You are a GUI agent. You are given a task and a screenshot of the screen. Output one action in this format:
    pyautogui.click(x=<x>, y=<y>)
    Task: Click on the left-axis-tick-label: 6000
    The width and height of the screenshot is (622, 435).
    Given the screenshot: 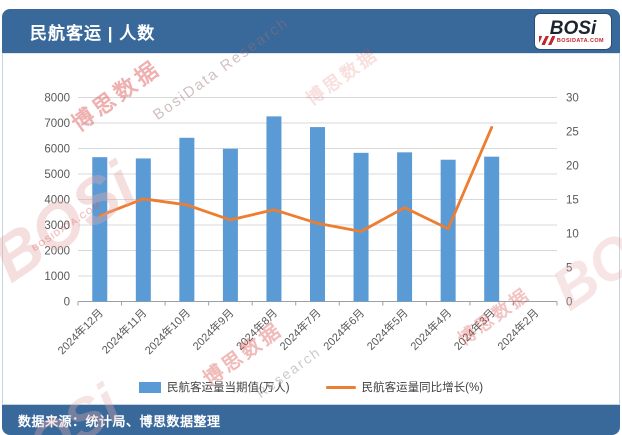 What is the action you would take?
    pyautogui.click(x=57, y=150)
    